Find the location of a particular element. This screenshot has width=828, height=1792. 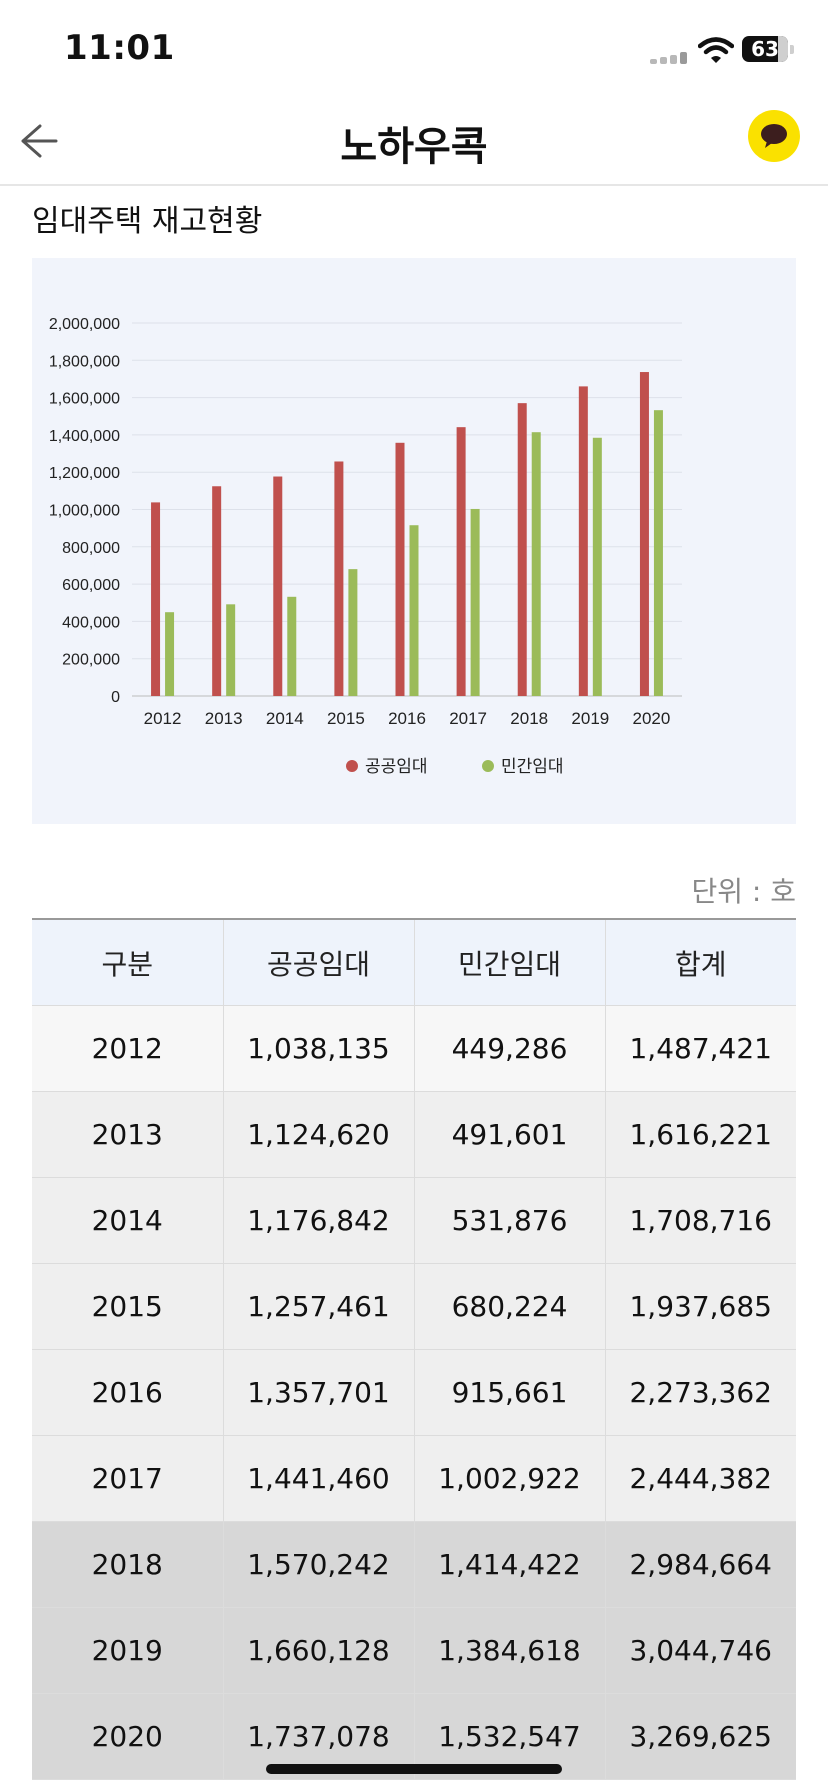

public-cell: 1,124,620 is located at coordinates (319, 1134).